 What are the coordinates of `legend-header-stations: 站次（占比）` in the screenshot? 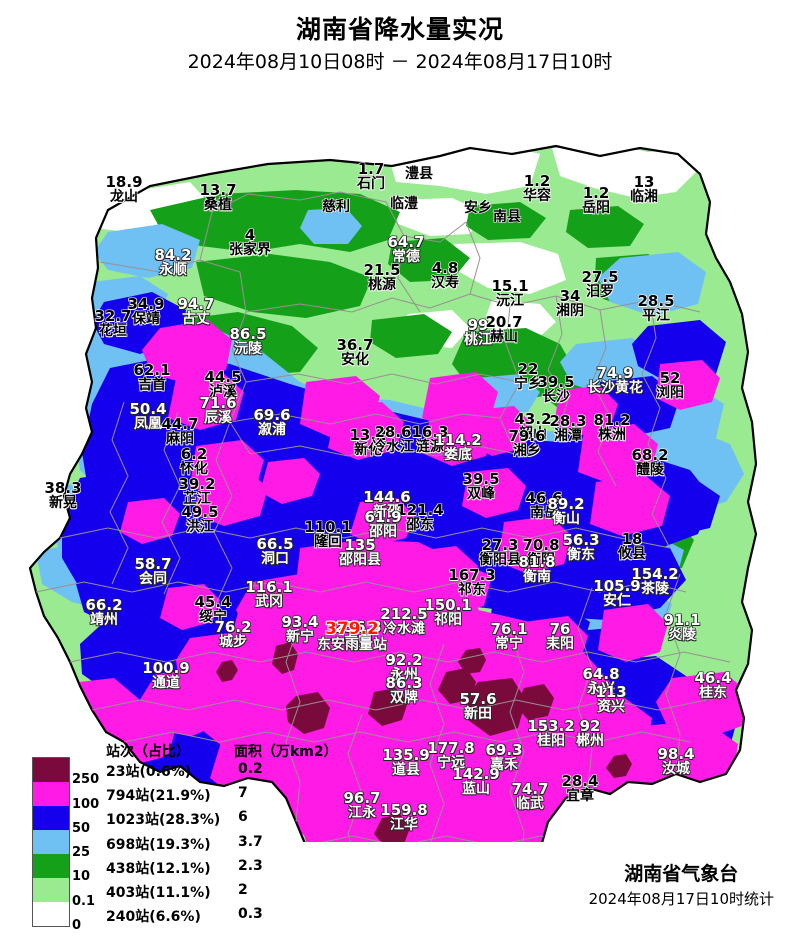 It's located at (148, 752).